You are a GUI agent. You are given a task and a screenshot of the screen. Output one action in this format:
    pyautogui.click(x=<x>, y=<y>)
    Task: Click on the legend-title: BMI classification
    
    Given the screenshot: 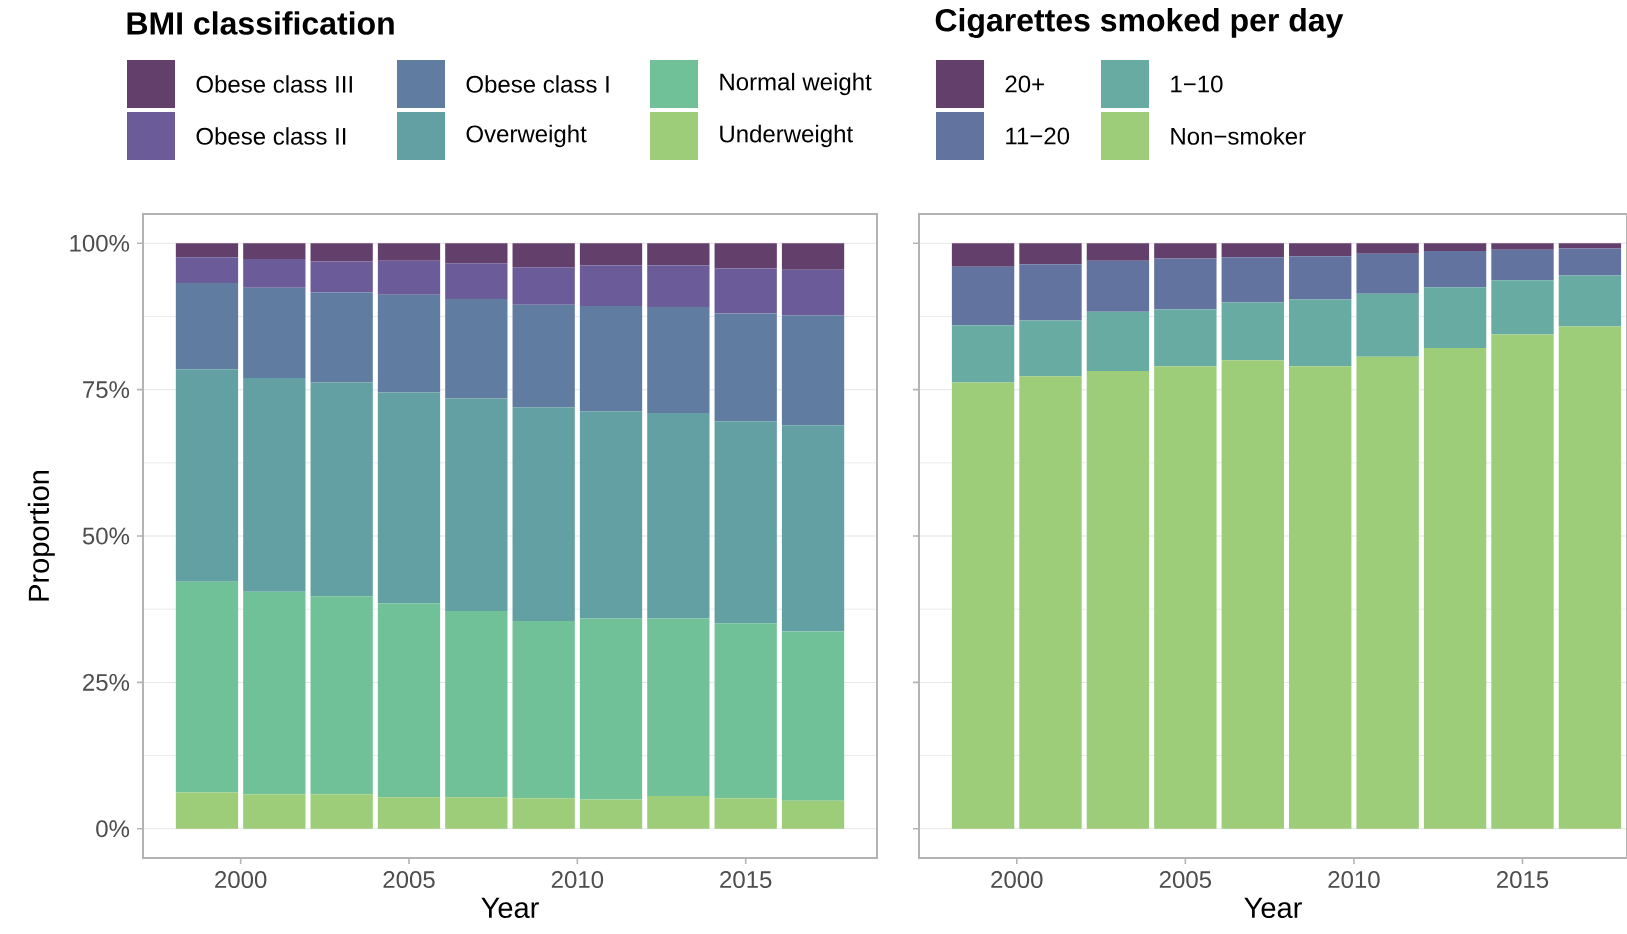 What is the action you would take?
    pyautogui.click(x=260, y=23)
    